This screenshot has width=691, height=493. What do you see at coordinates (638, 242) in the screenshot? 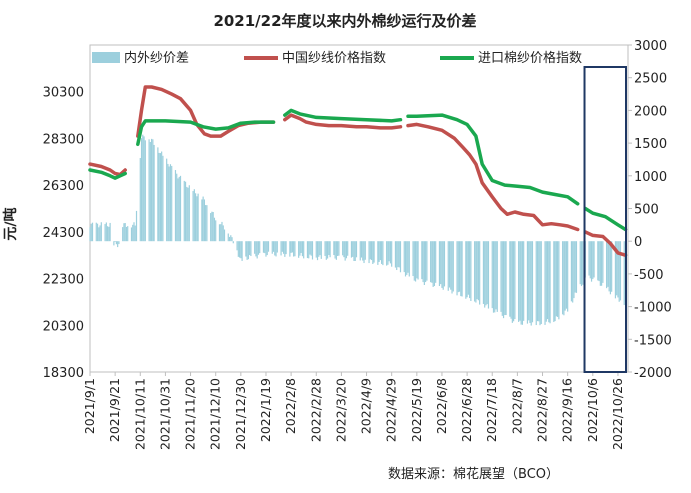
I see `right-tick-label: 0` at bounding box center [638, 242].